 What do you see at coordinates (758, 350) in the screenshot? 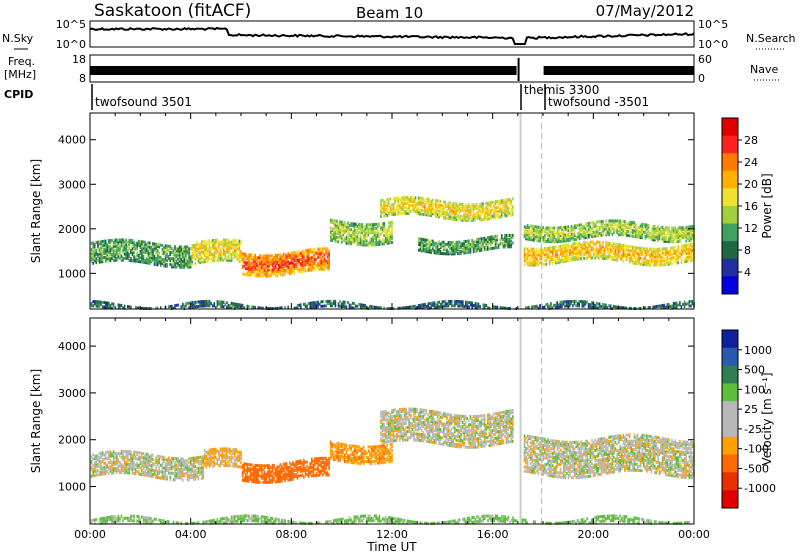
I see `velocity-colorbar-tick-1: 1000` at bounding box center [758, 350].